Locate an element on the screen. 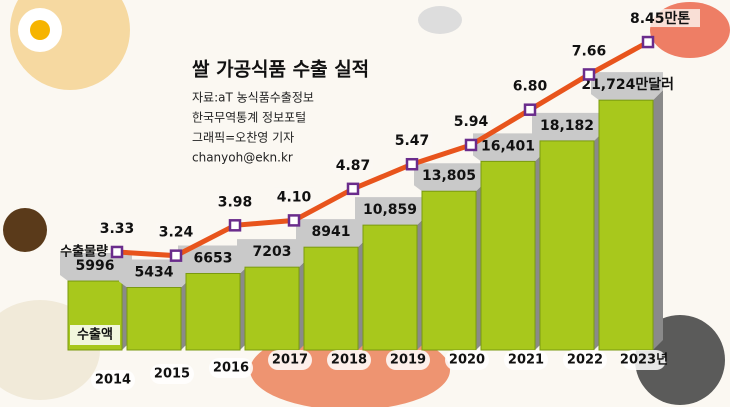  bar-value-label: 7203 is located at coordinates (272, 252).